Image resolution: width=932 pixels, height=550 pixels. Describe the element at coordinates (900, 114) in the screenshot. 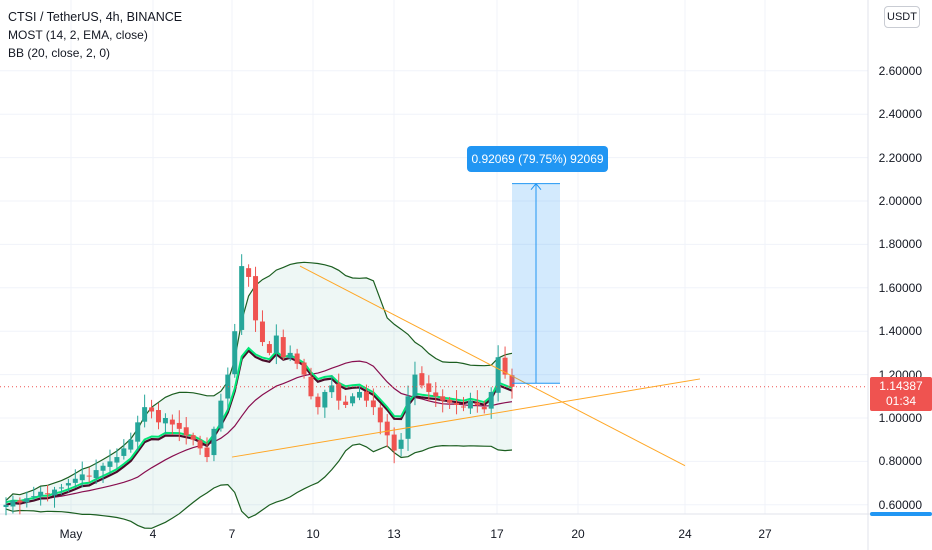

I see `price-tick-label: 2.40000` at that location.